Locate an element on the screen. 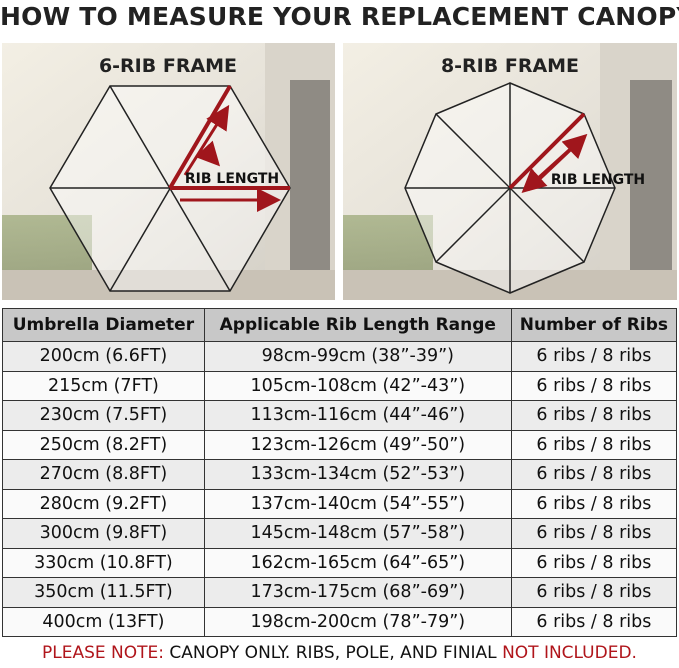 The height and width of the screenshot is (668, 679). table-cell: 123cm-126cm (49”-50”) is located at coordinates (357, 444).